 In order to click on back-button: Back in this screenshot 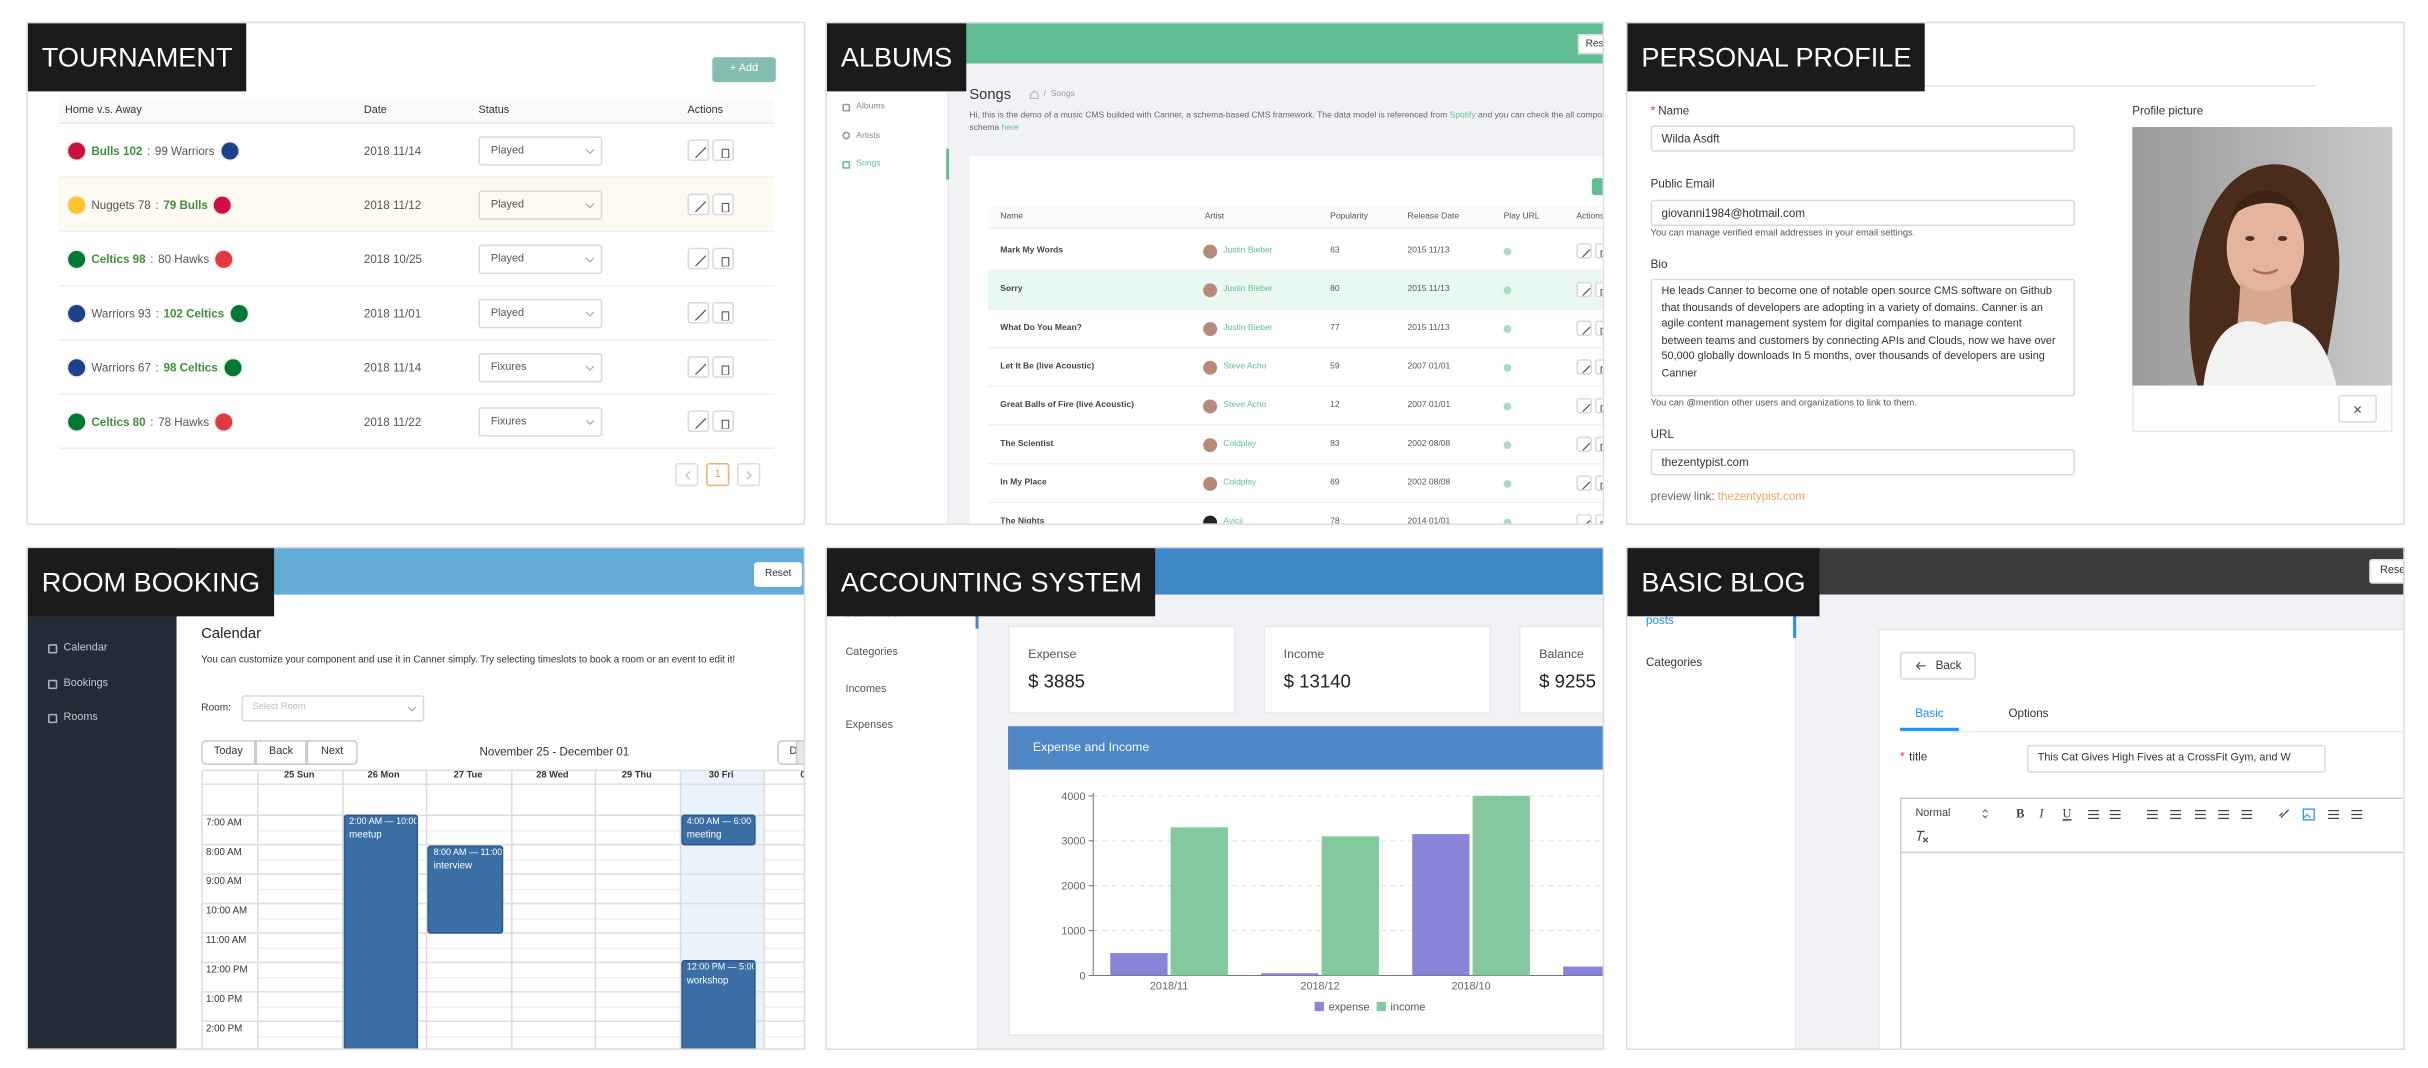, I will do `click(1937, 665)`.